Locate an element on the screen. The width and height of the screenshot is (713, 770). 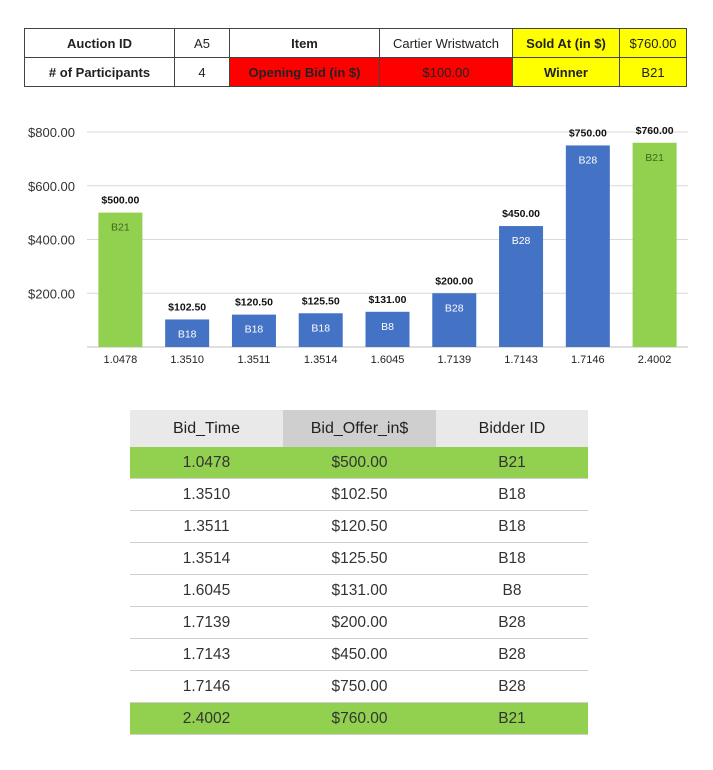
cell-bid-offer: $450.00 is located at coordinates (359, 654).